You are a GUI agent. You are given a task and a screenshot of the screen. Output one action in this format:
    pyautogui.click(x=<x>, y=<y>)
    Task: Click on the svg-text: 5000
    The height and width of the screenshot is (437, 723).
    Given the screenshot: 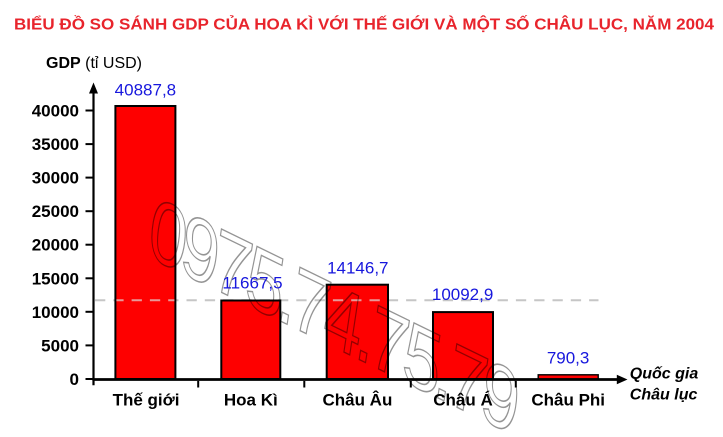 What is the action you would take?
    pyautogui.click(x=60, y=345)
    